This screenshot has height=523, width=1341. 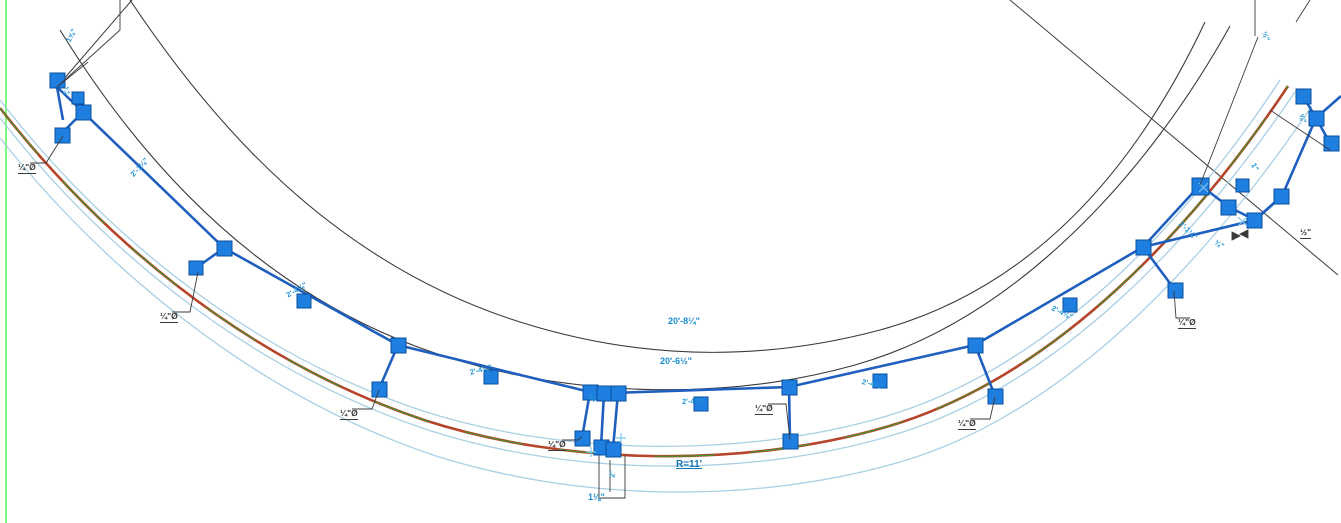 What do you see at coordinates (94, 44) in the screenshot?
I see `construction-diagonal-left` at bounding box center [94, 44].